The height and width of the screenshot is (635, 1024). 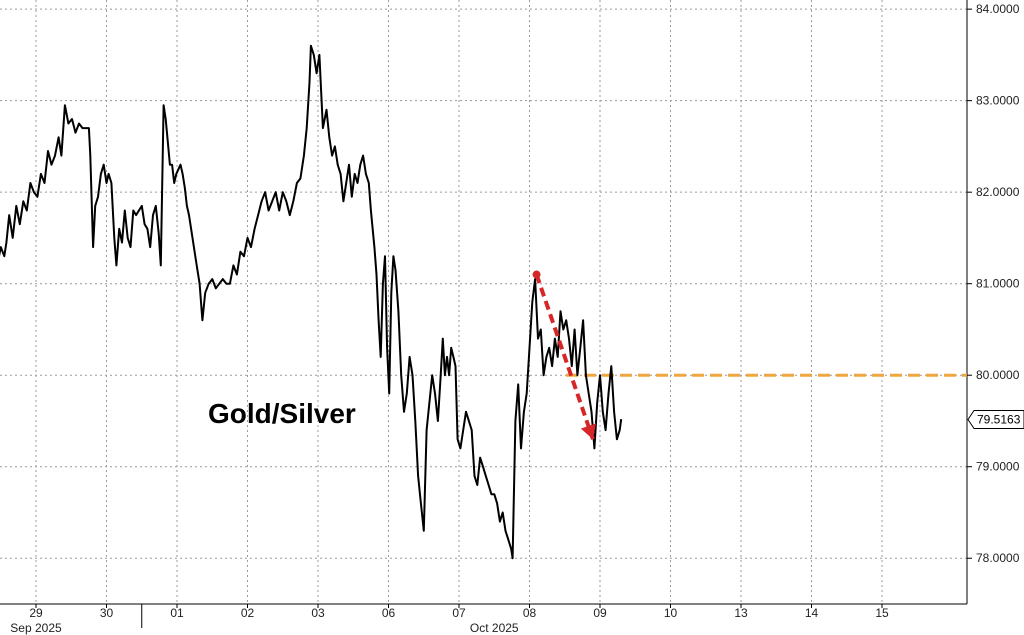 I want to click on x-axis-ticks: 29 30 01 02 03 06 07 08 09 10 13 14 15, so click(x=459, y=616).